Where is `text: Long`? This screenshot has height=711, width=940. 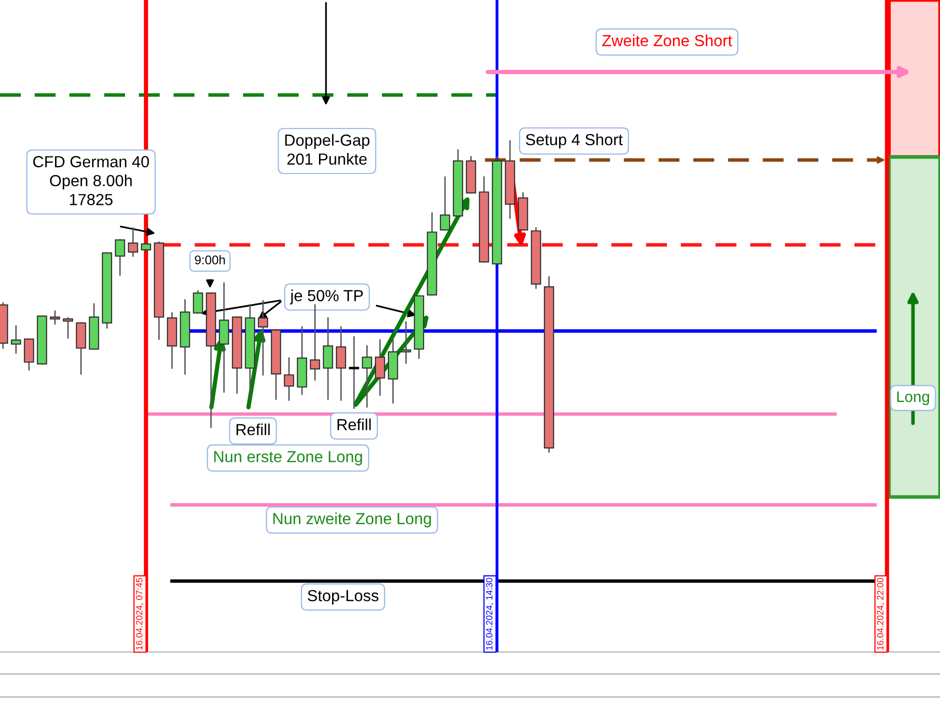
text: Long is located at coordinates (913, 398).